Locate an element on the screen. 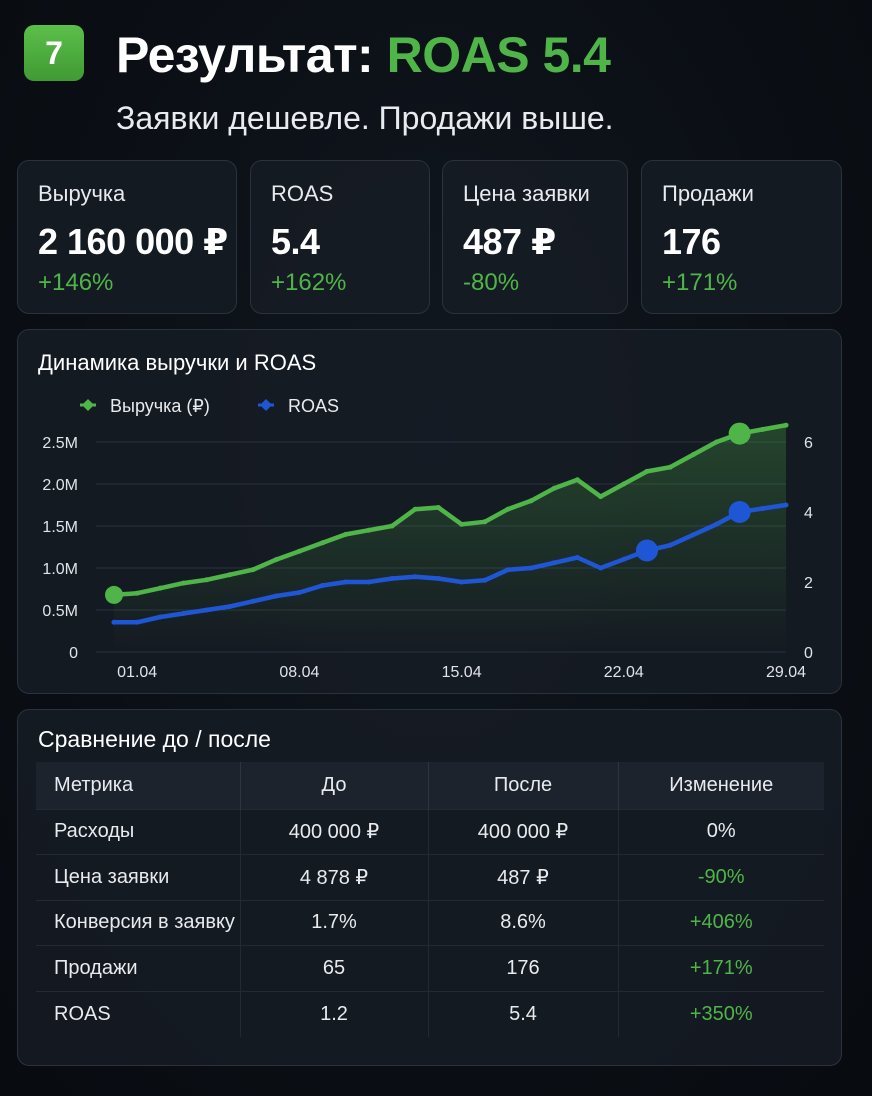 This screenshot has width=872, height=1096. y-right-tick-label: 2 is located at coordinates (808, 583).